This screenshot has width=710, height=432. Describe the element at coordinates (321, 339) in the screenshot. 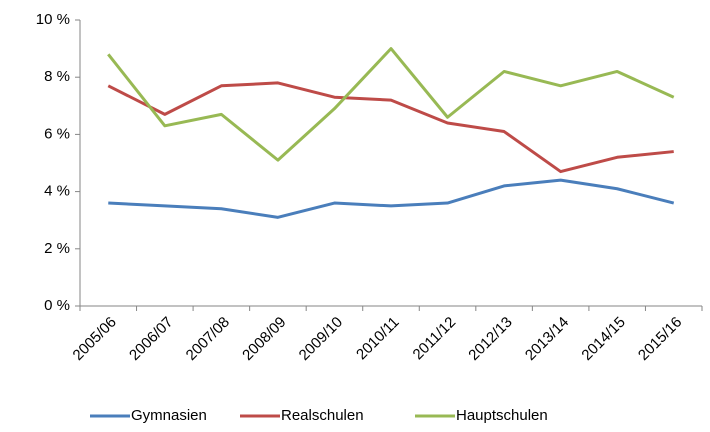

I see `x-tick-label: 2009/10` at that location.